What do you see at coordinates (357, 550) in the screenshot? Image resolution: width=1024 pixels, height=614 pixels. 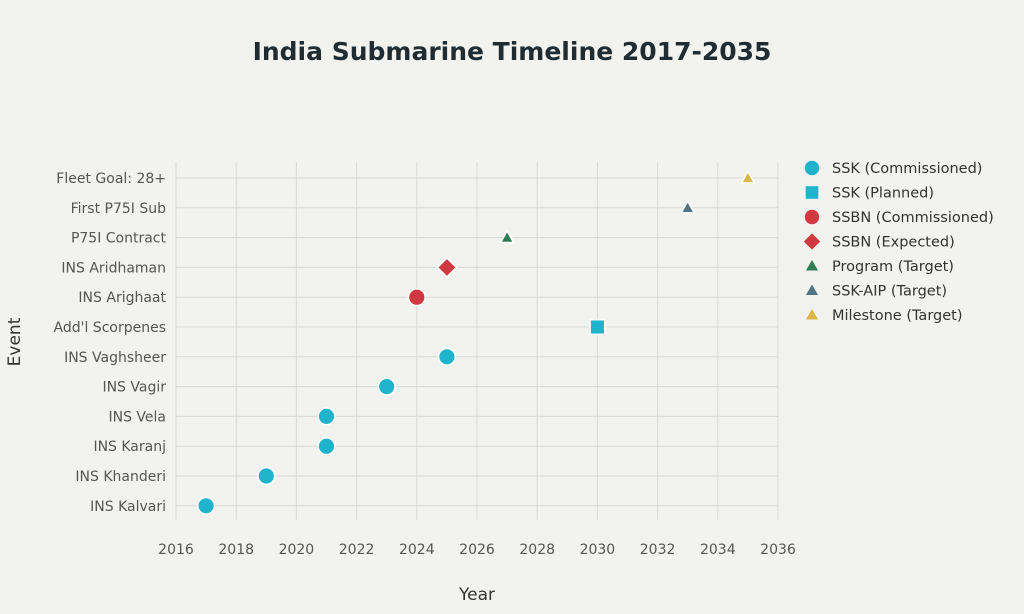 I see `x-tick-label: 2022` at bounding box center [357, 550].